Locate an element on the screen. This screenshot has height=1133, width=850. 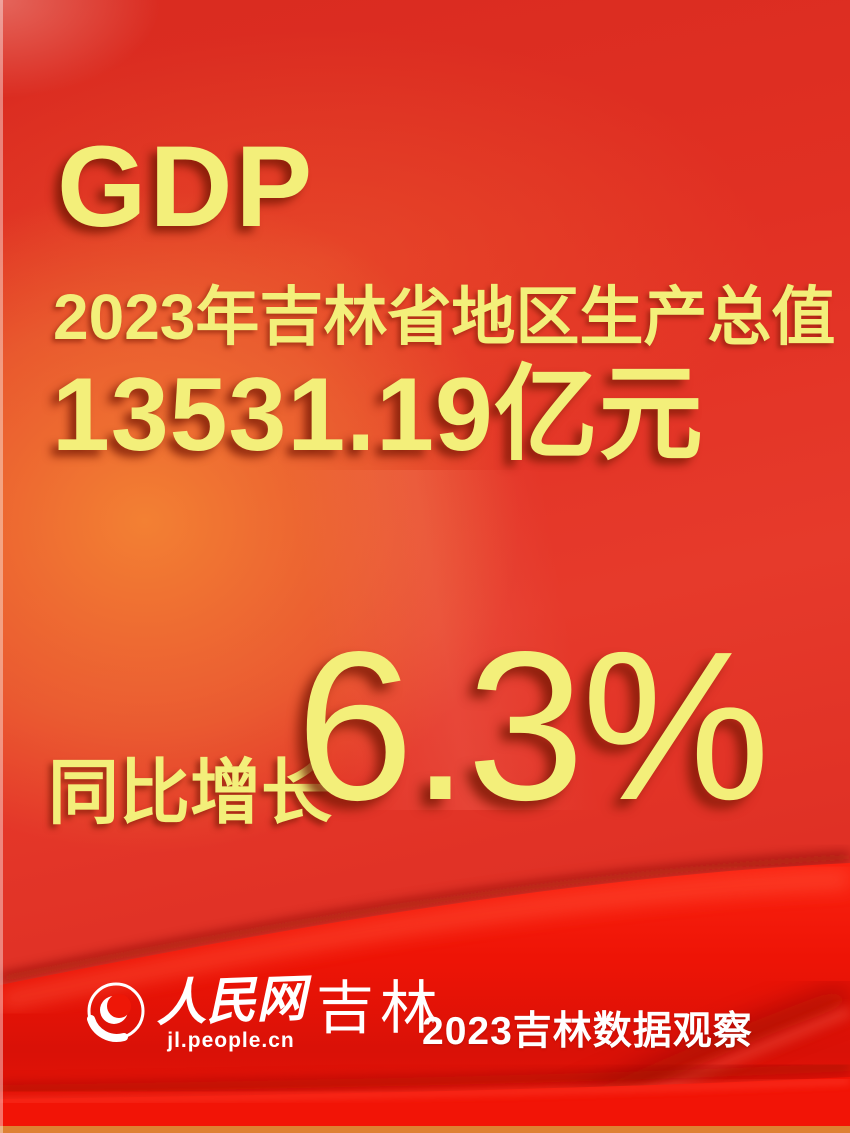
gdp-value: 13531.19亿元 is located at coordinates (378, 415).